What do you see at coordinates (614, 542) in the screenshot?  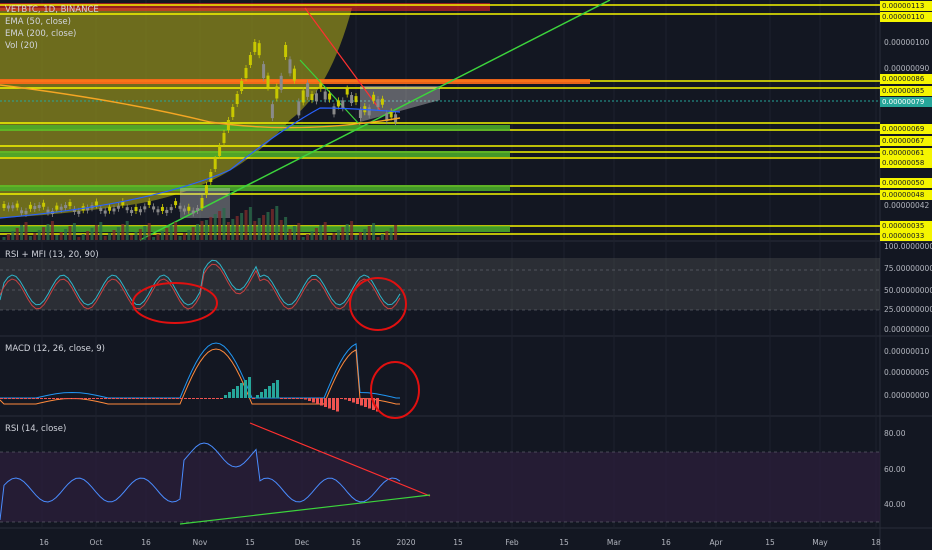 I see `time-label: Mar` at bounding box center [614, 542].